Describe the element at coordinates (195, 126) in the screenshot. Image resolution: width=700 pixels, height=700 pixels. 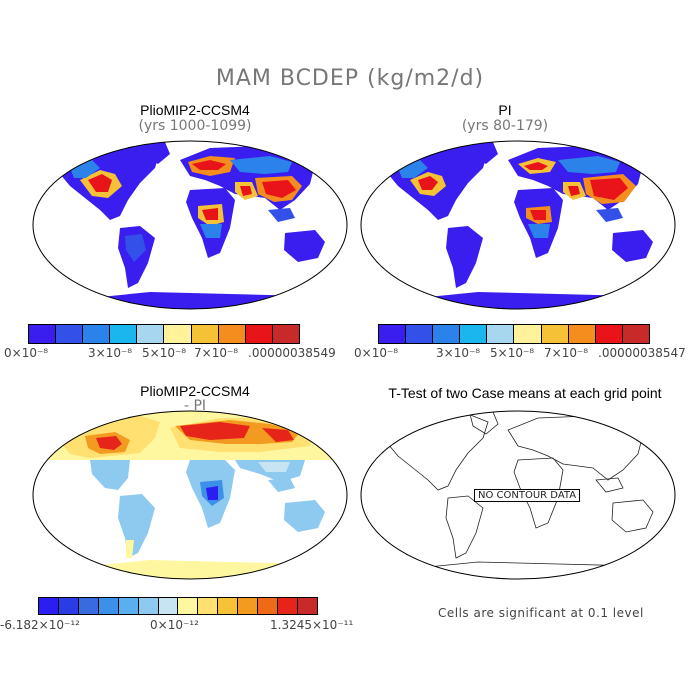
I see `panel1-subtitle: (yrs 1000-1099)` at that location.